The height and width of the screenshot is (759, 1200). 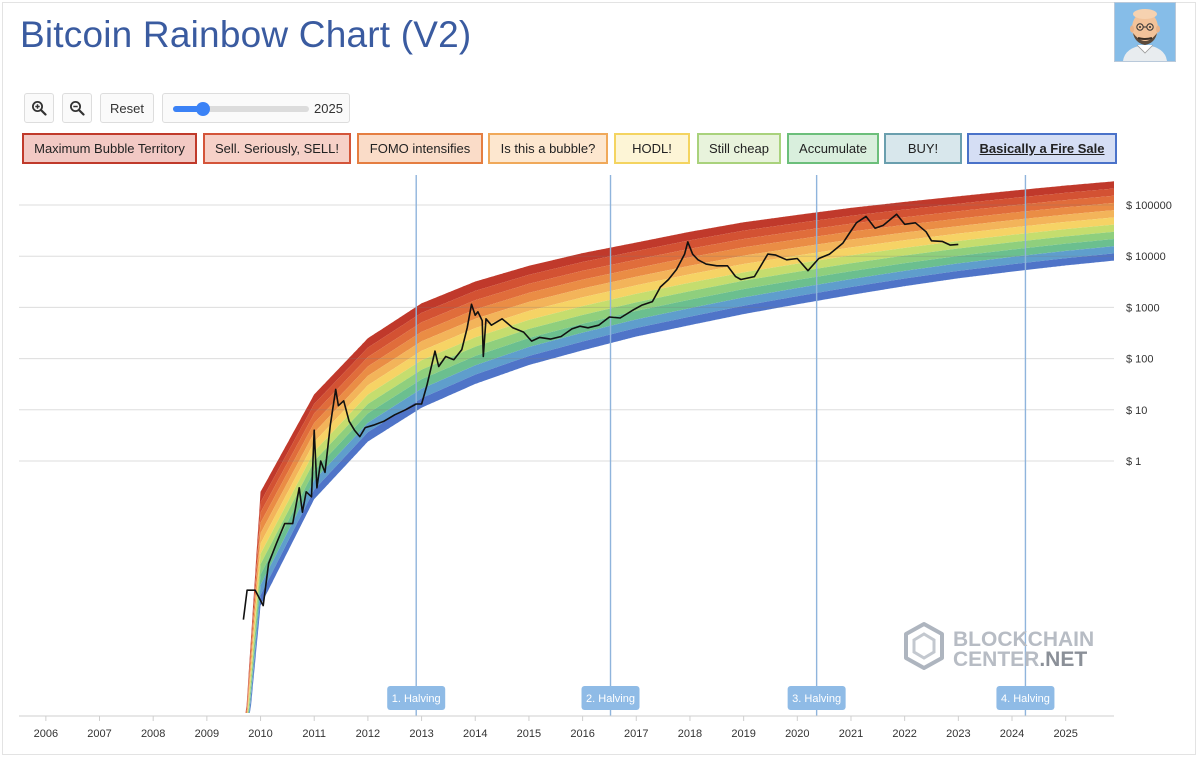 I want to click on halving-label: 4. Halving, so click(x=1025, y=699).